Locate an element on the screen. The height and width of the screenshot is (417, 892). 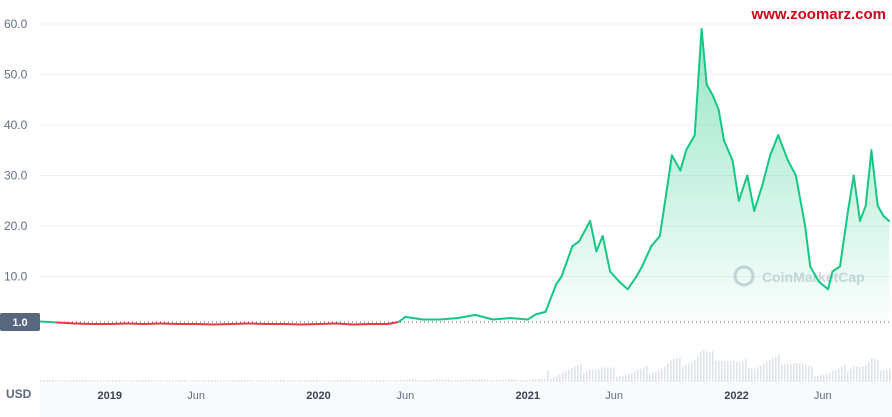
x-axis-strip is located at coordinates (466, 400).